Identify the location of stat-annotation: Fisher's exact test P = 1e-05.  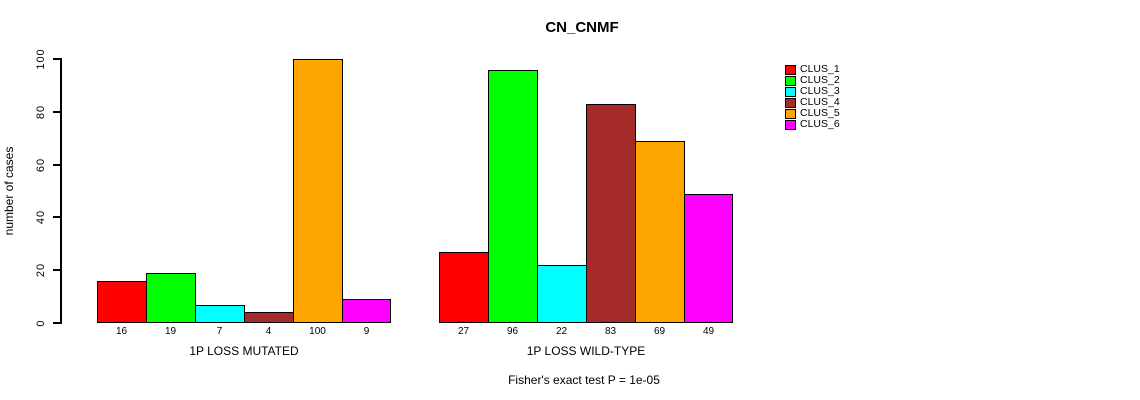
(584, 380).